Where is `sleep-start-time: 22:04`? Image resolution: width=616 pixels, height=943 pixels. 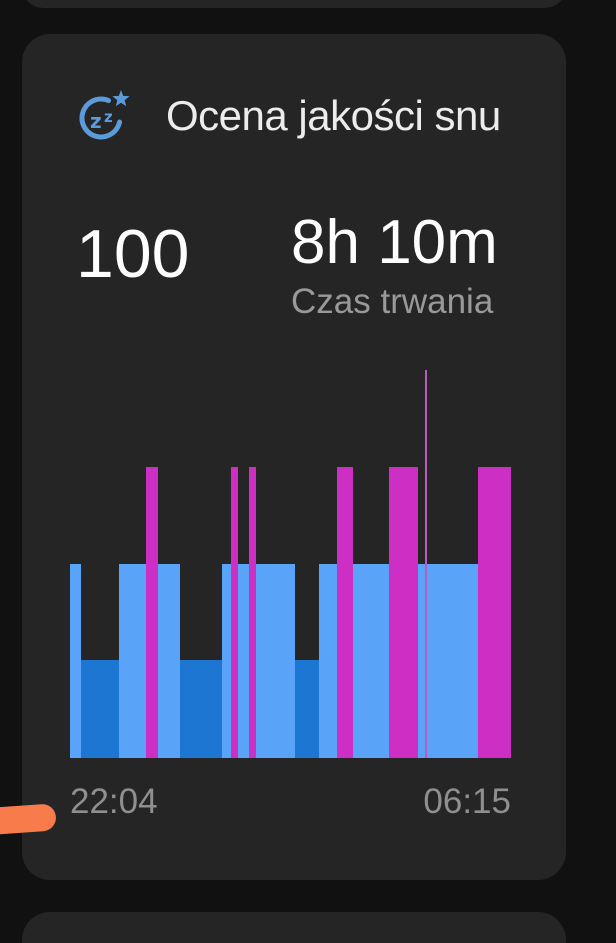 sleep-start-time: 22:04 is located at coordinates (114, 801).